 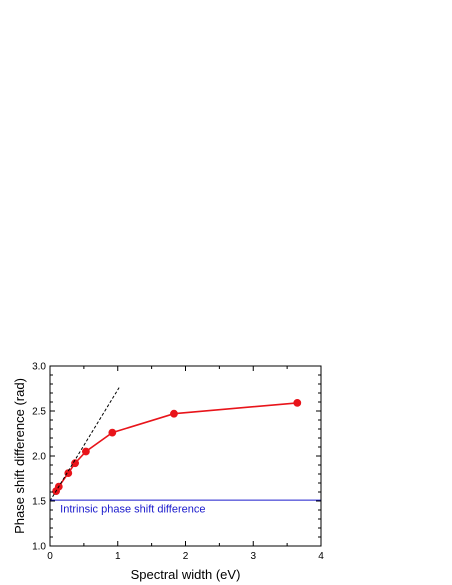 What do you see at coordinates (39, 367) in the screenshot?
I see `y-tick-label: 3.0` at bounding box center [39, 367].